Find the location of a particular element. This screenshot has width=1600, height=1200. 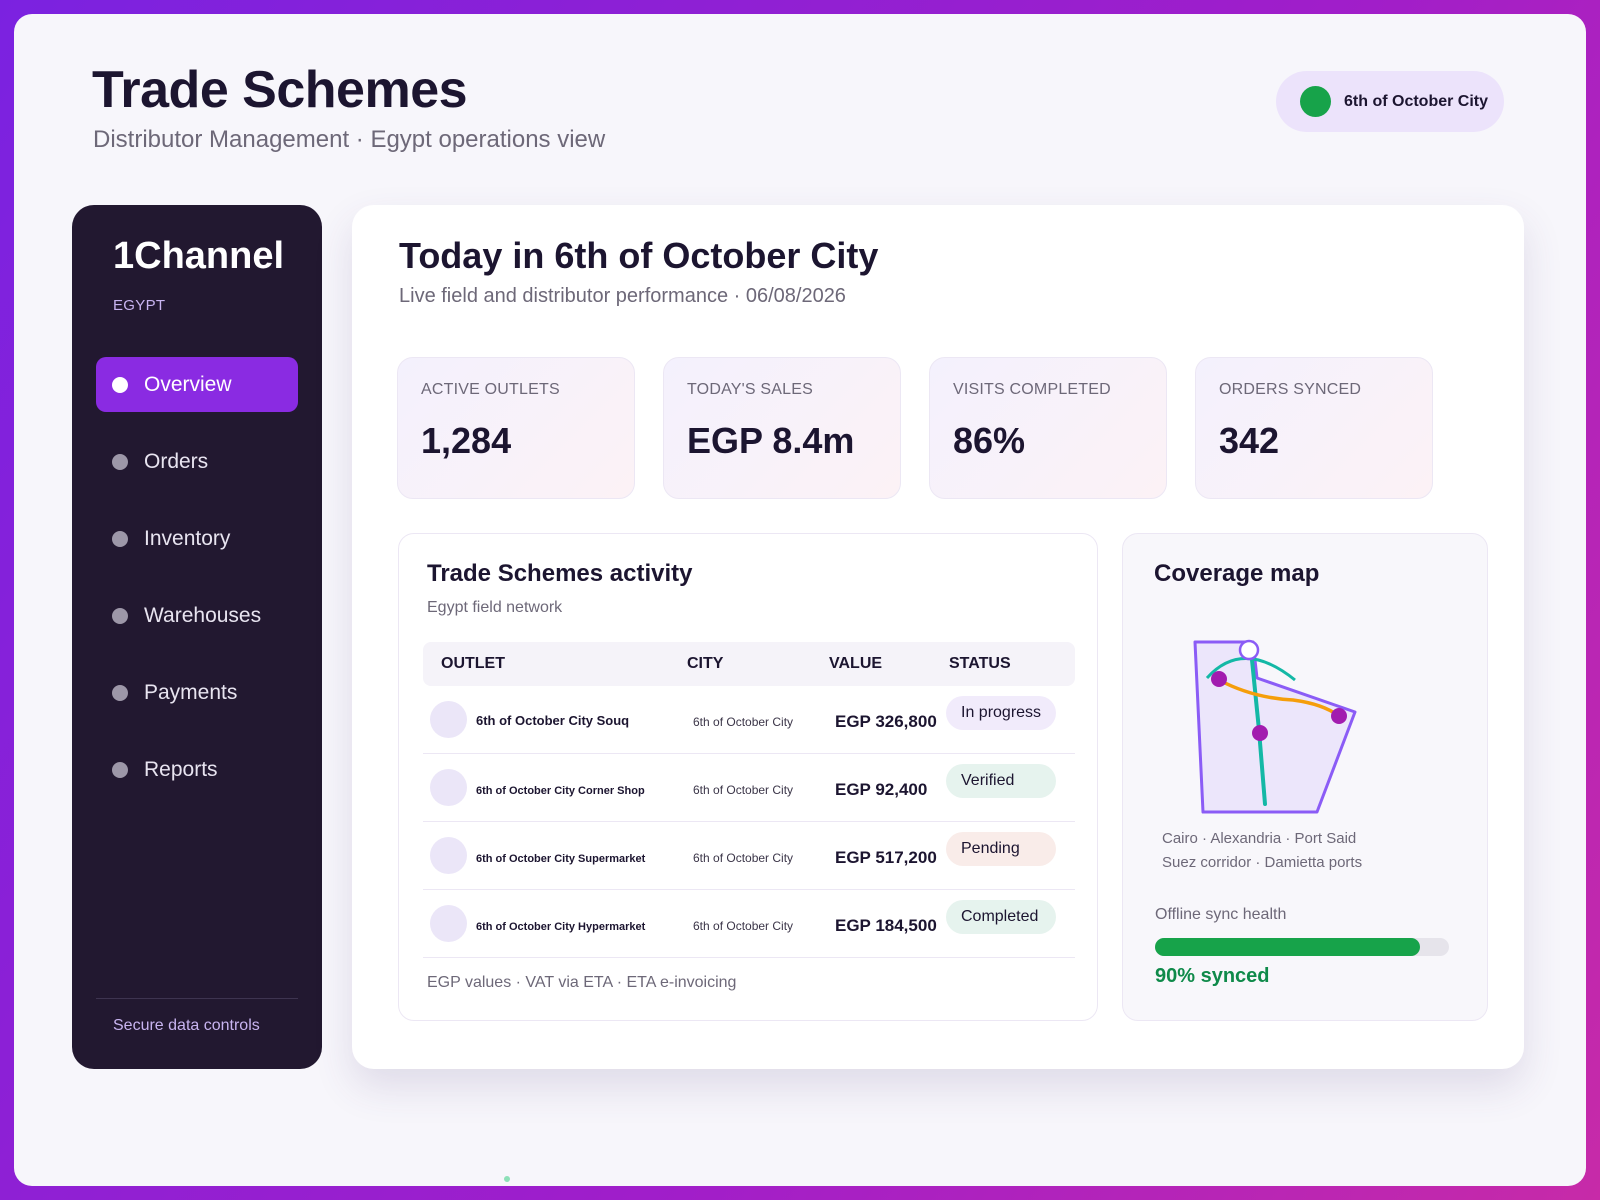

outlet-name: 6th of October City Hypermarket is located at coordinates (561, 927).